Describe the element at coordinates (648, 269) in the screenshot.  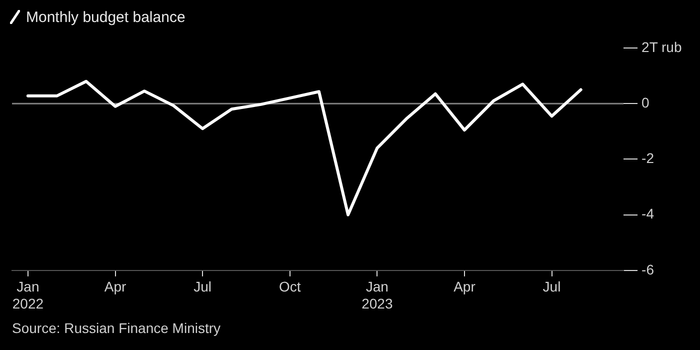
I see `y-tick-label: -6` at that location.